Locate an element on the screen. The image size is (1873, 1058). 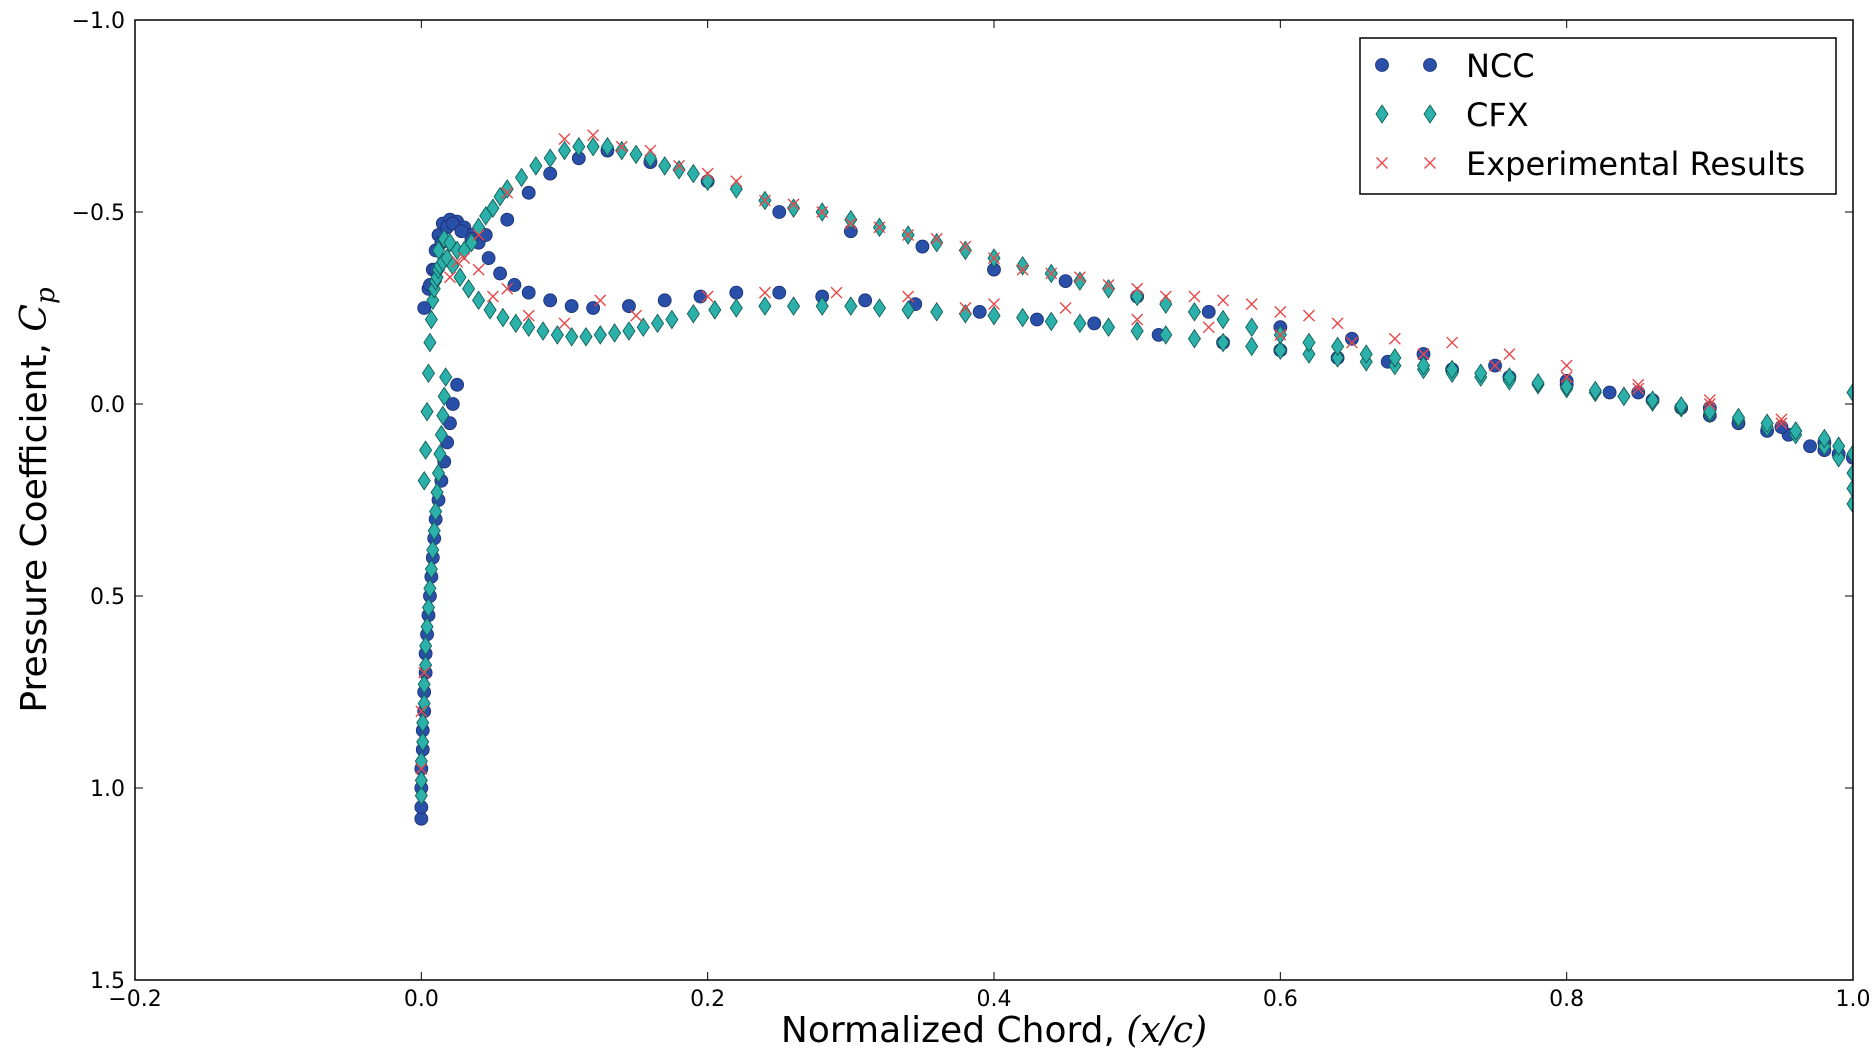
x-axis-label: Normalized Chord, (x/c) is located at coordinates (994, 1030).